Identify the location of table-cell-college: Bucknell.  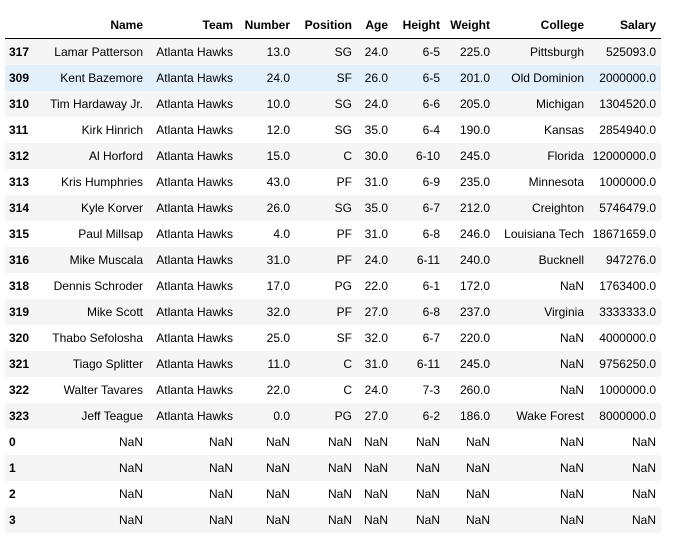
(561, 260).